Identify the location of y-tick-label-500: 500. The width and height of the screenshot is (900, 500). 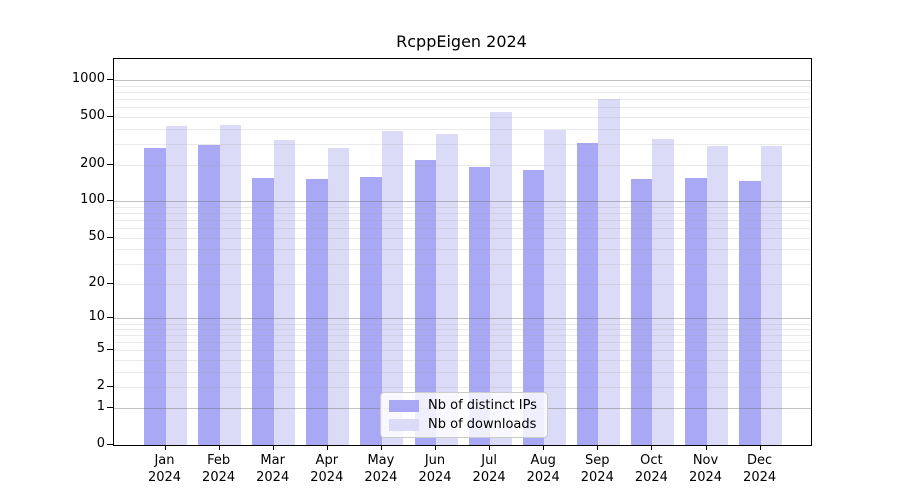
(92, 115).